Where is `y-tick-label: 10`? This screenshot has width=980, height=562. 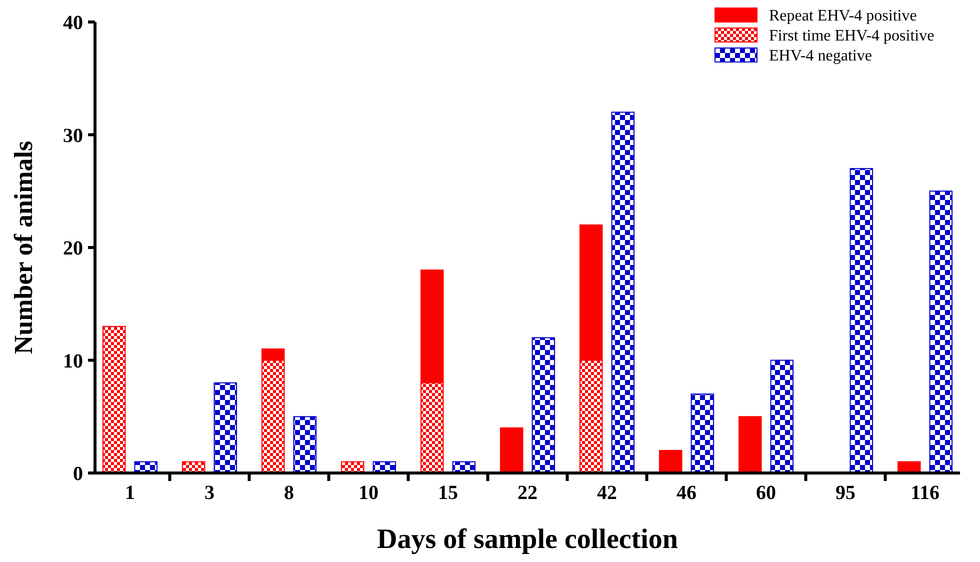
y-tick-label: 10 is located at coordinates (73, 361).